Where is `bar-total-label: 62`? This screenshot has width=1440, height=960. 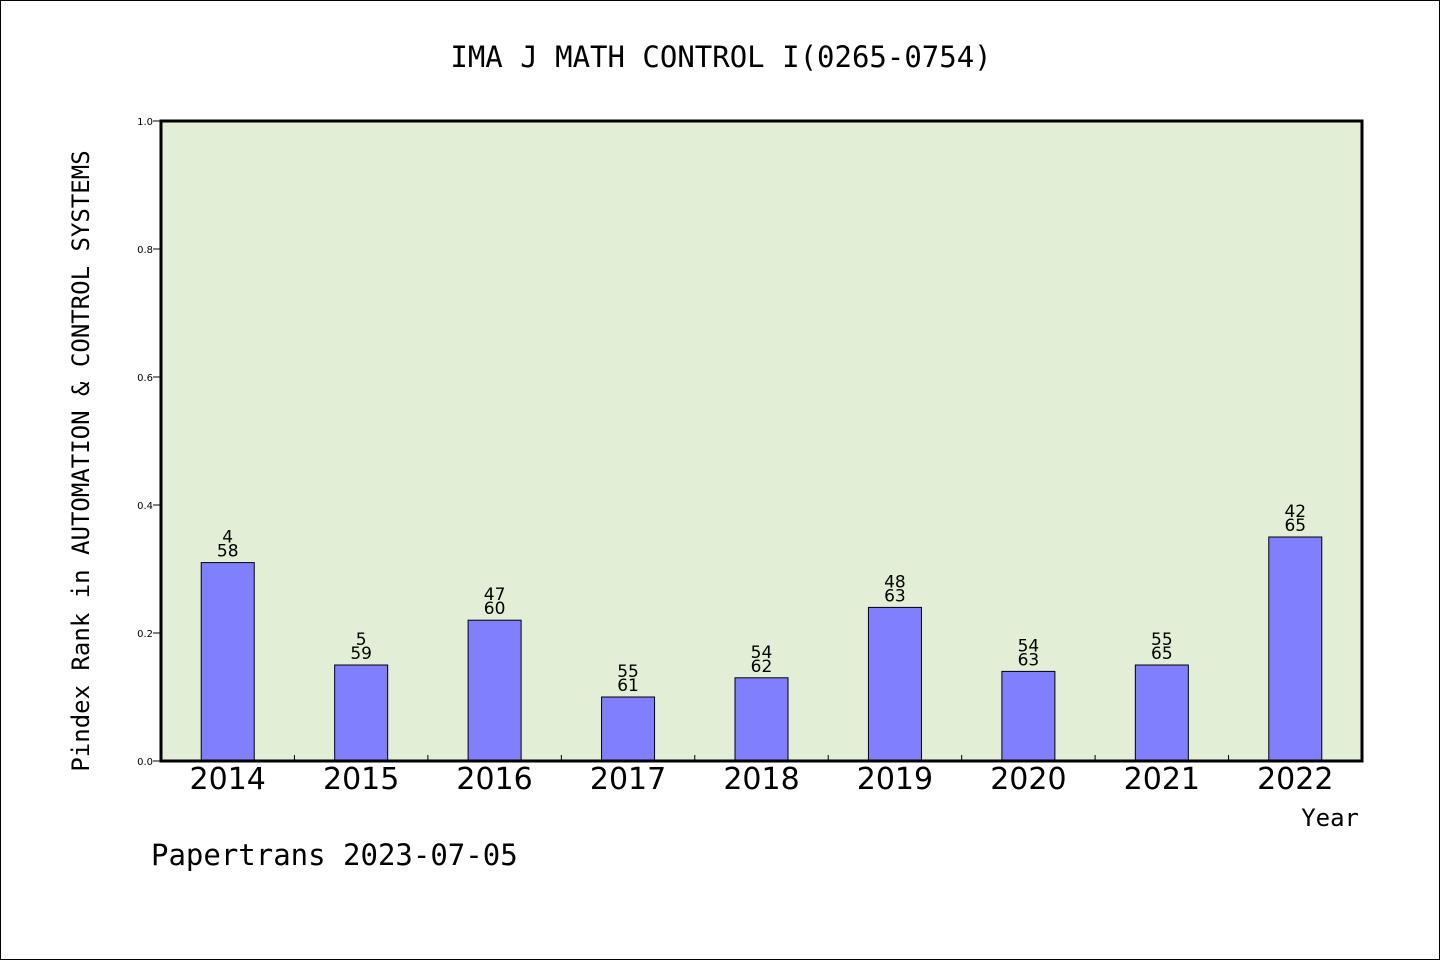 bar-total-label: 62 is located at coordinates (762, 667).